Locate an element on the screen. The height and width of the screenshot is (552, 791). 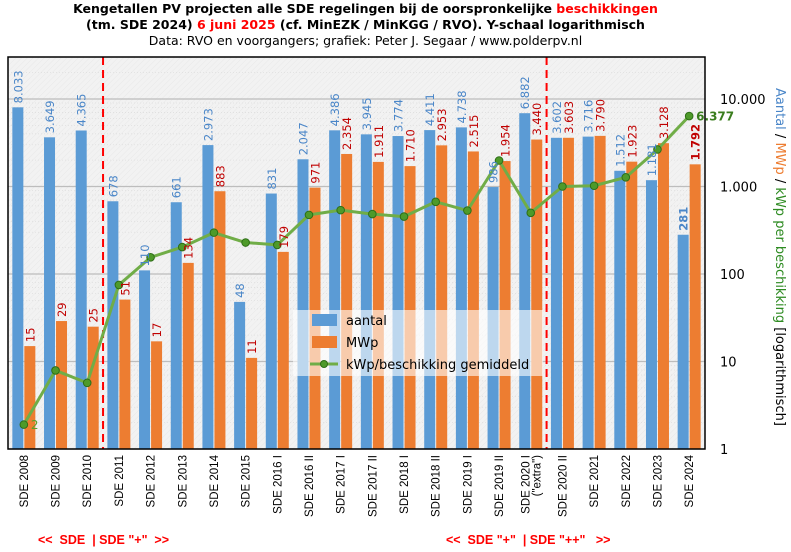
data-label-mwp: 2.953 is located at coordinates (442, 124).